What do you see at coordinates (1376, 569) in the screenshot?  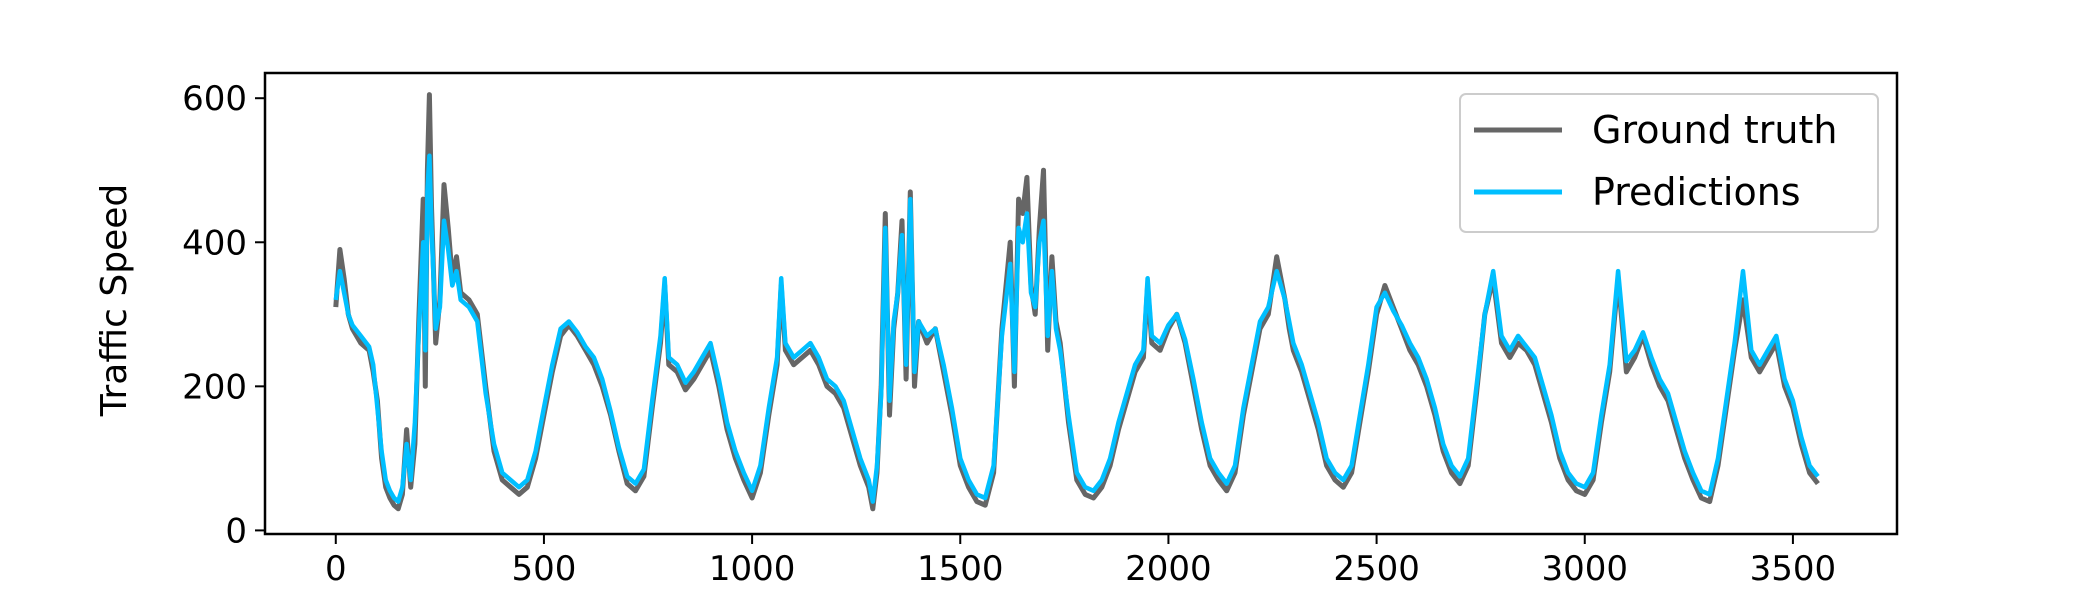 I see `x-tick-label: 2500` at bounding box center [1376, 569].